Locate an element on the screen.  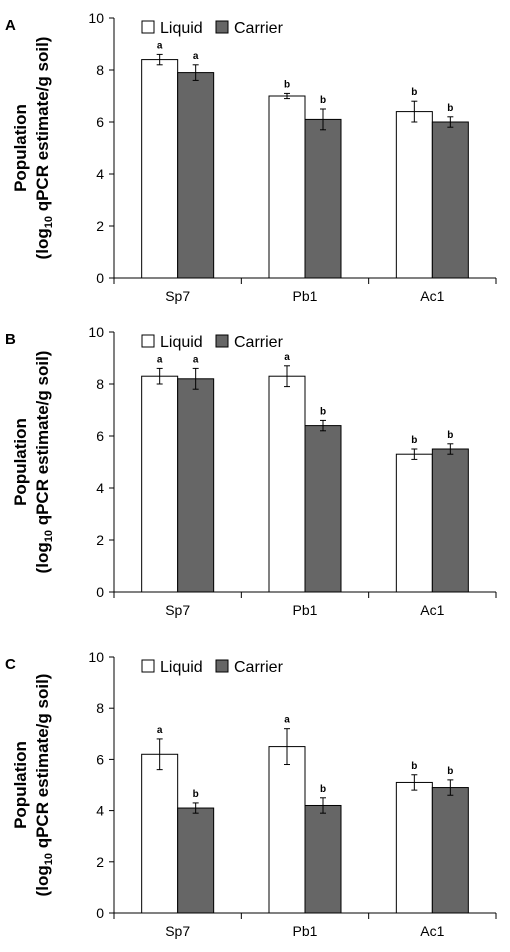
panel-b-y-tick-label: 8 is located at coordinates (100, 384).